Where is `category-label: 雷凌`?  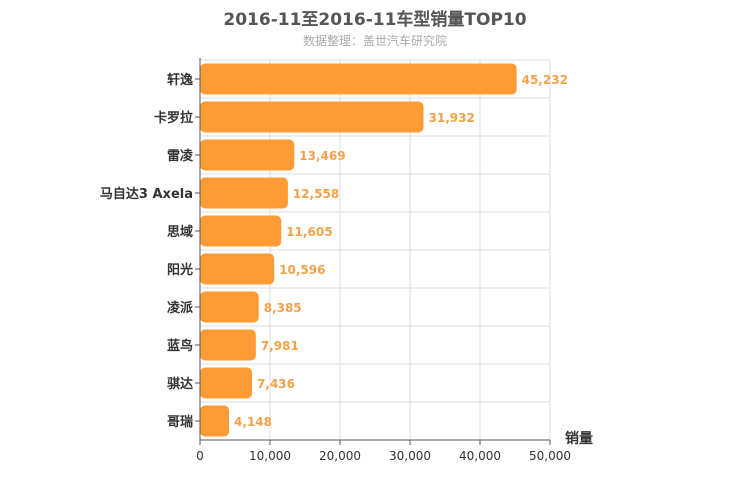
category-label: 雷凌 is located at coordinates (180, 156).